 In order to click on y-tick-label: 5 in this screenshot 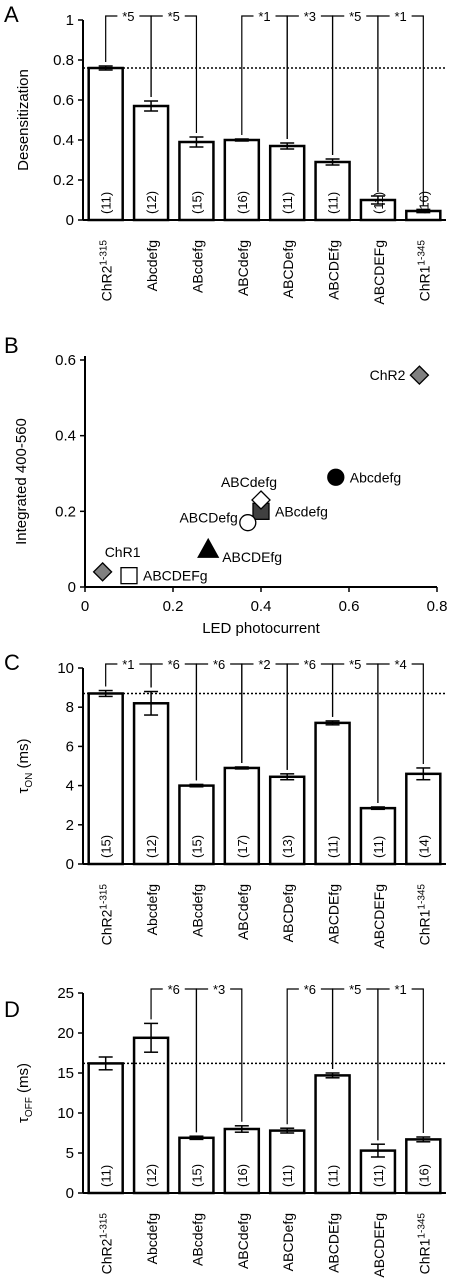, I will do `click(70, 1153)`.